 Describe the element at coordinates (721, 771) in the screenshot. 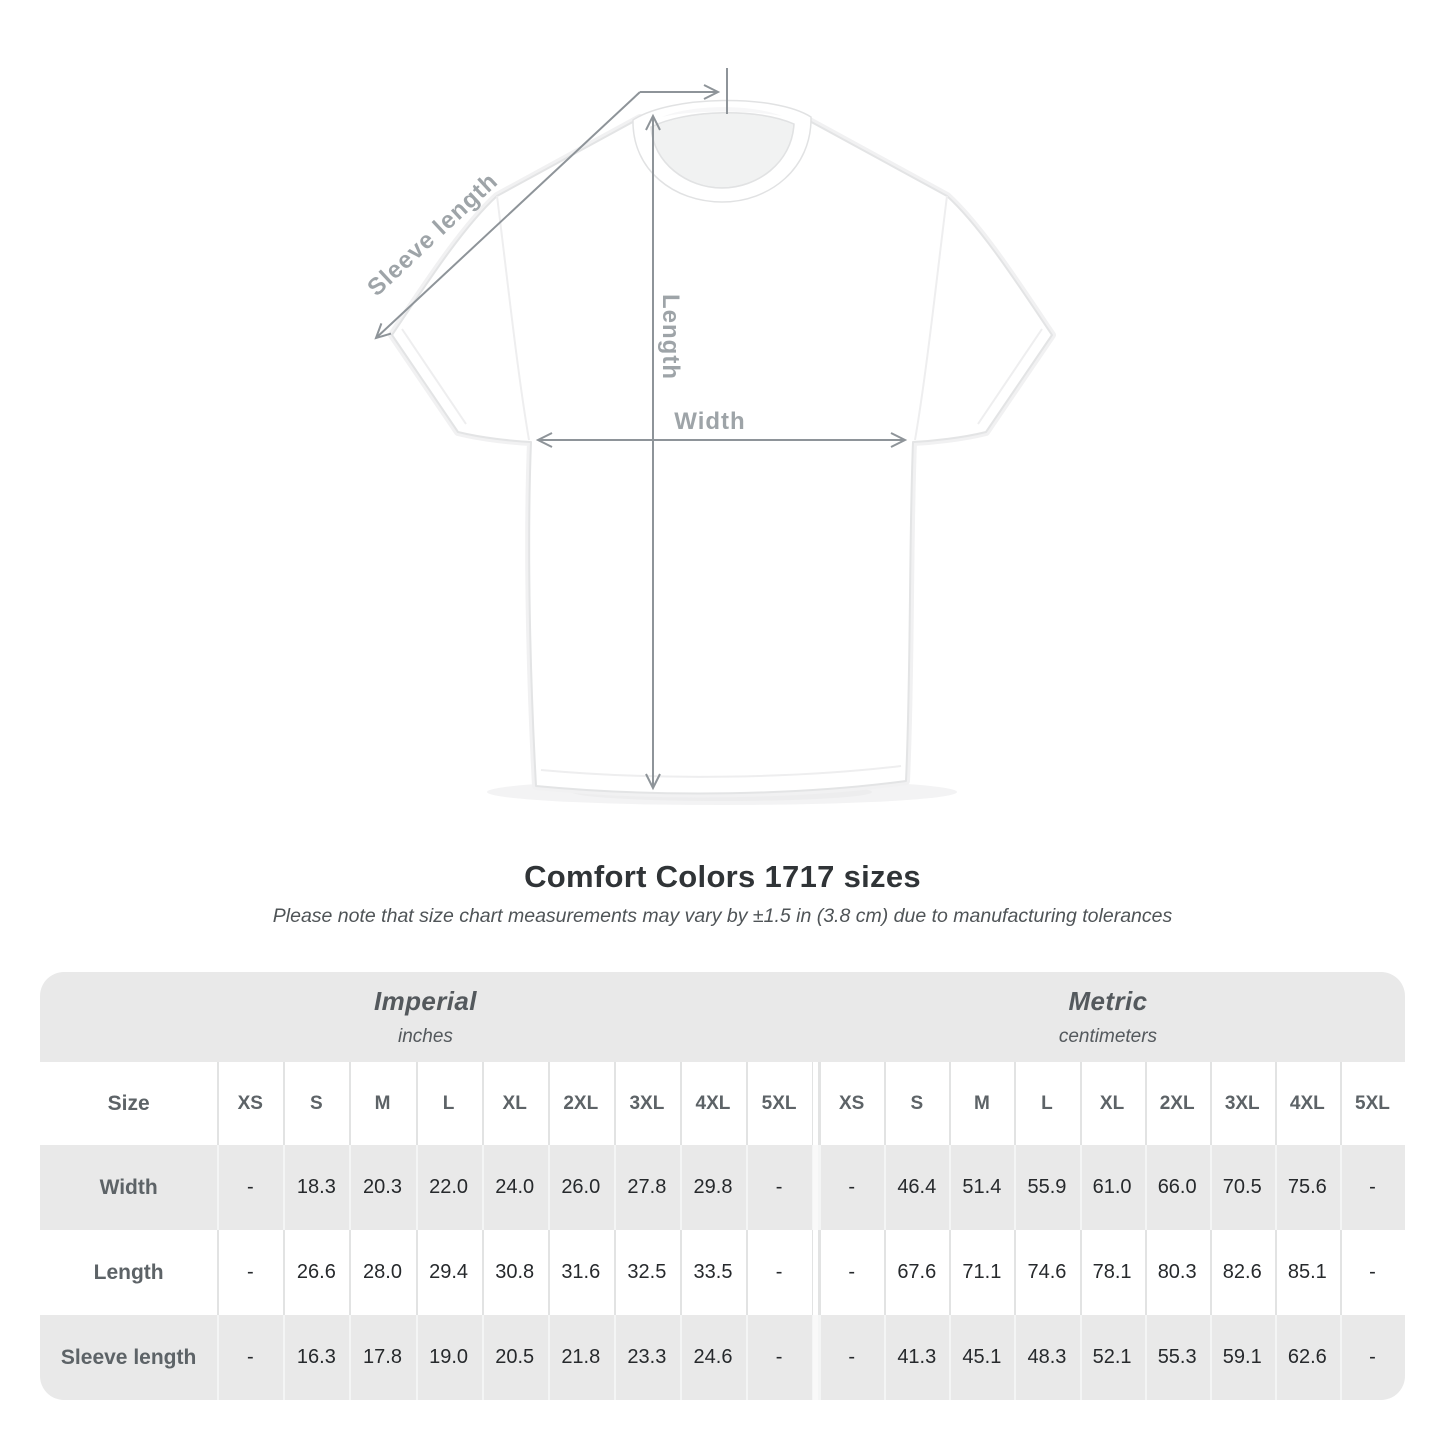

I see `hem-seam` at that location.